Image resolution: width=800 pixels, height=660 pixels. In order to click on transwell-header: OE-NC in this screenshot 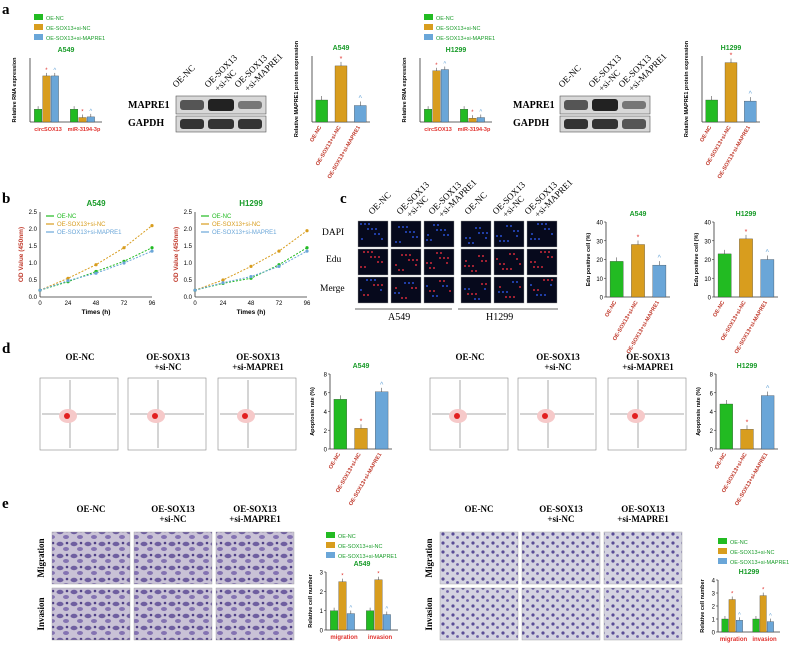, I will do `click(91, 509)`.